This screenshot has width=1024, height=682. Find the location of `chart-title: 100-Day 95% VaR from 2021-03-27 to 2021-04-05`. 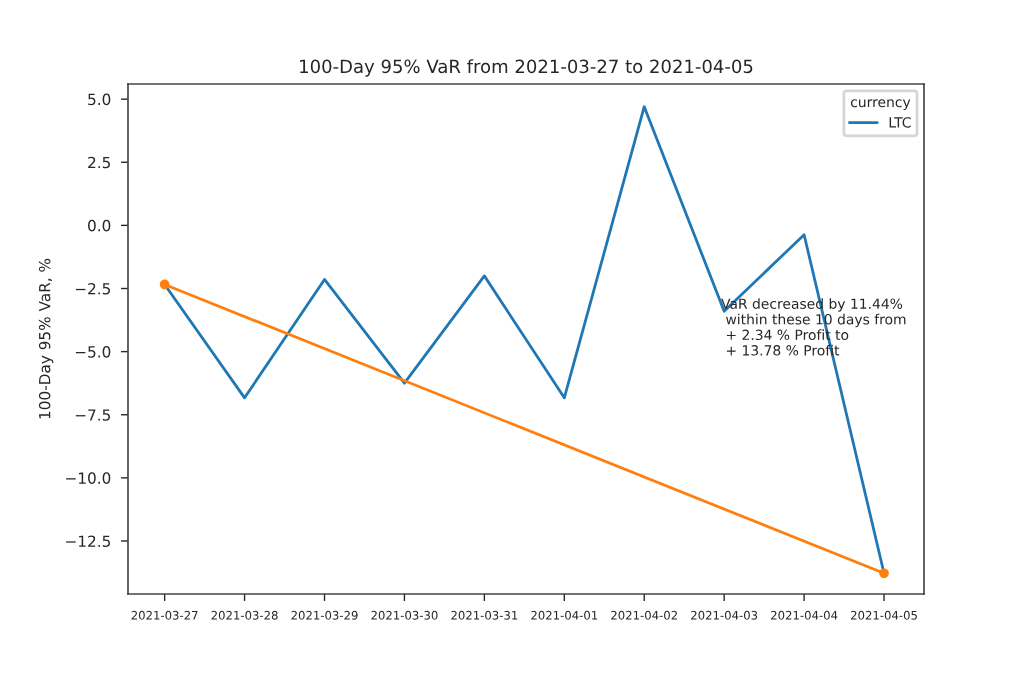

chart-title: 100-Day 95% VaR from 2021-03-27 to 2021-04-05 is located at coordinates (526, 68).